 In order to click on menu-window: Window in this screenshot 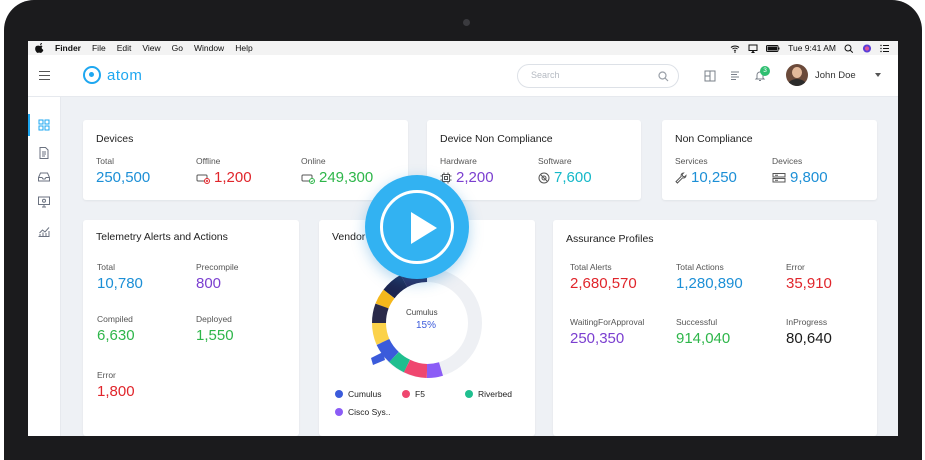, I will do `click(209, 48)`.